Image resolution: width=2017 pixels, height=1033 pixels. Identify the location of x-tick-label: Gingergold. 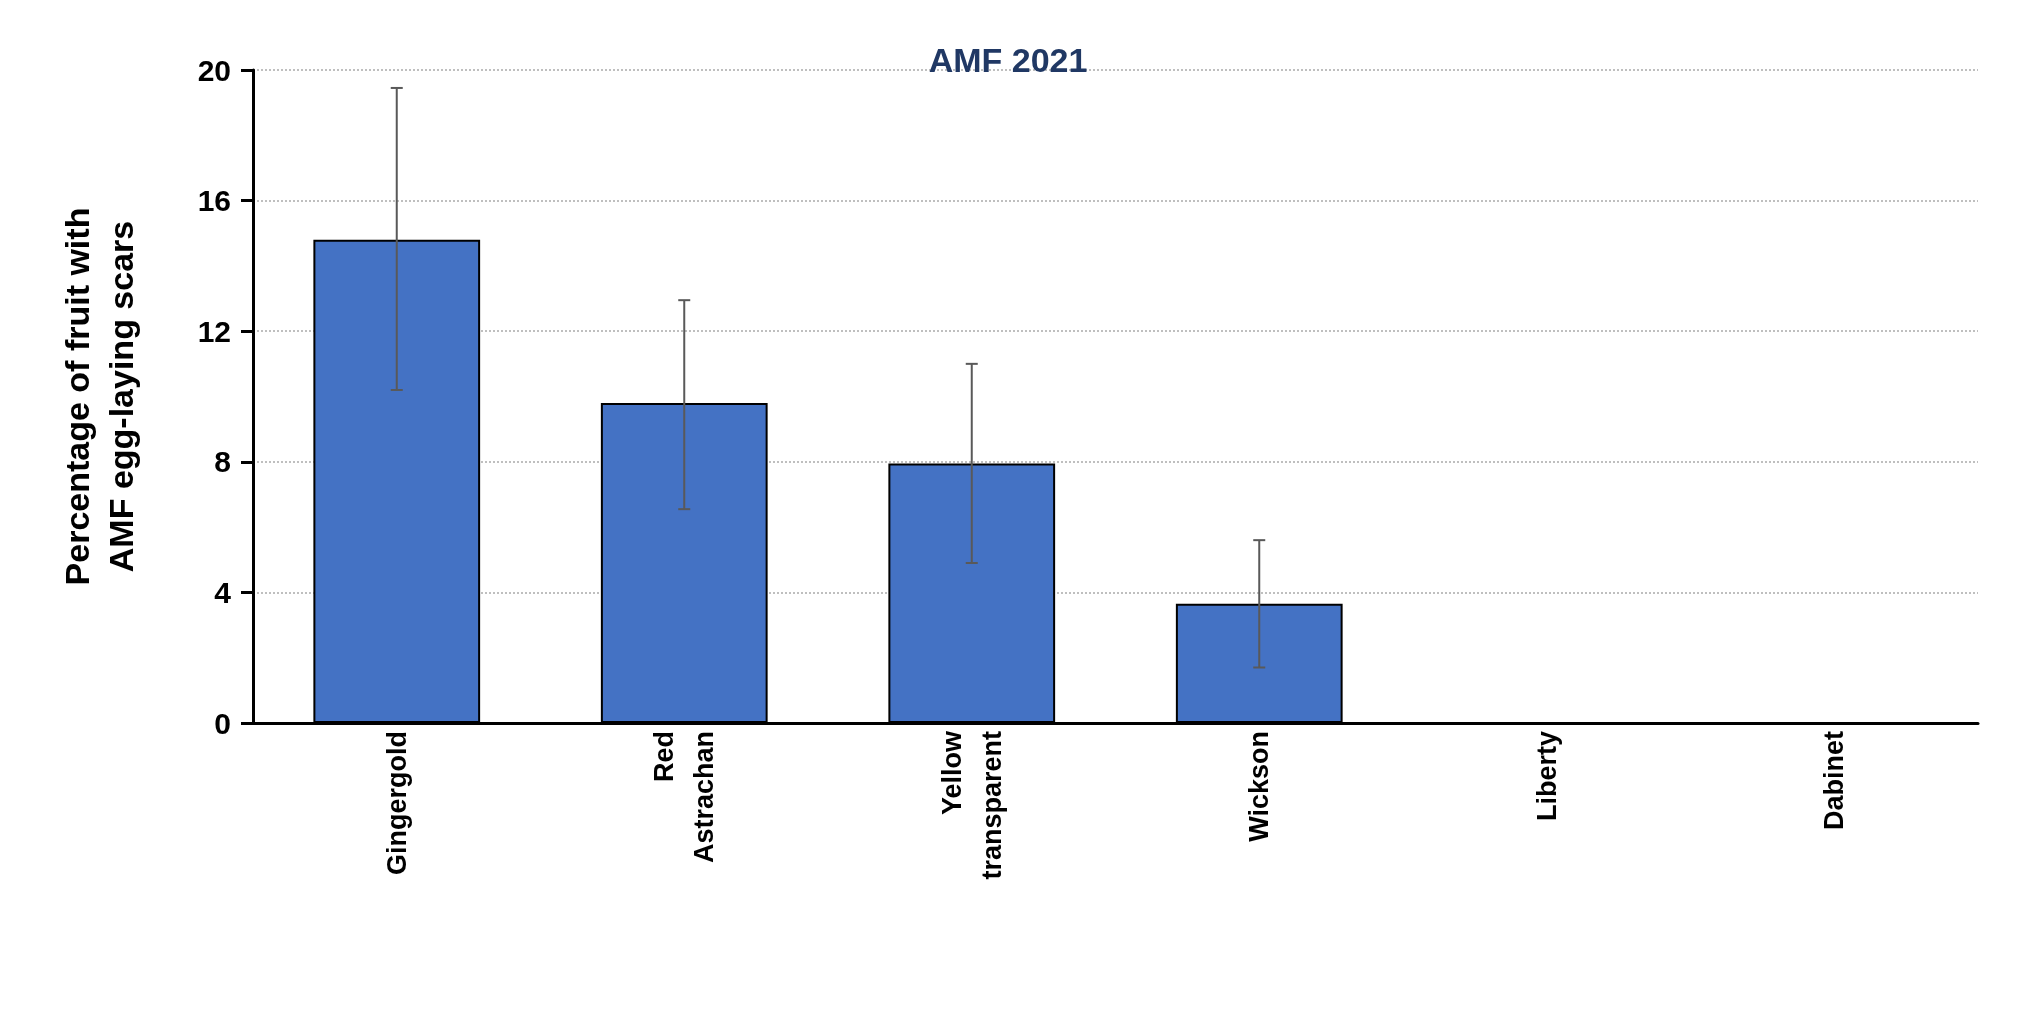
(396, 803).